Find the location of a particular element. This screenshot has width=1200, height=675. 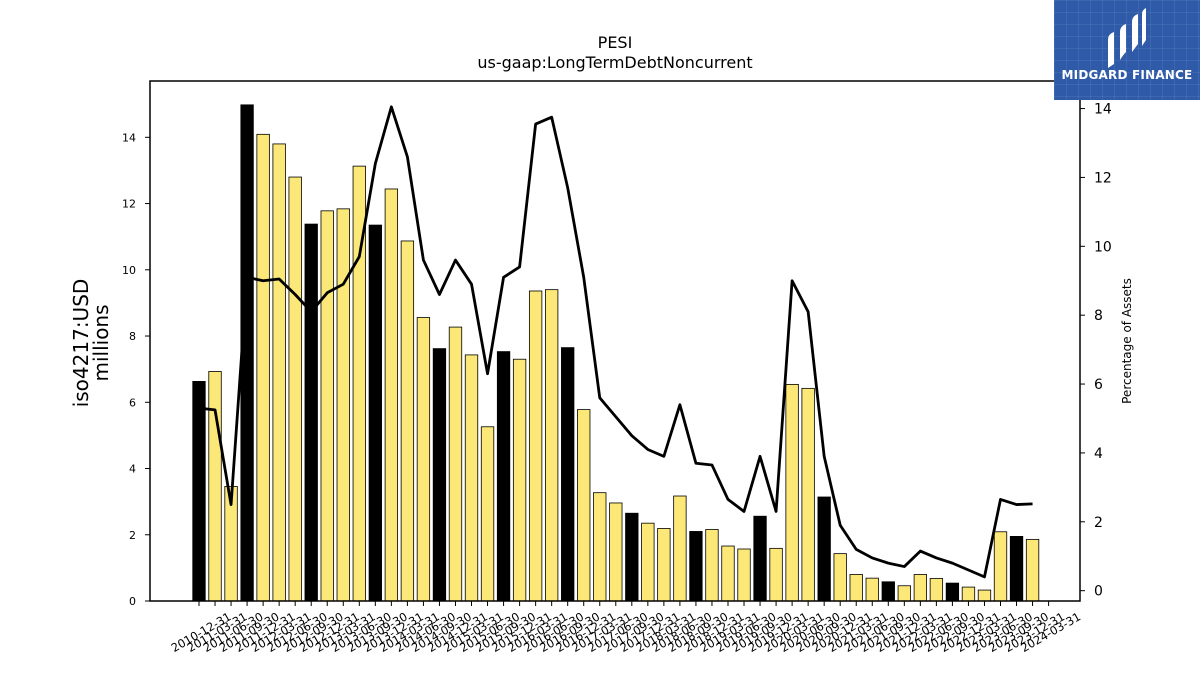

y-tick-label: 0 is located at coordinates (132, 601).